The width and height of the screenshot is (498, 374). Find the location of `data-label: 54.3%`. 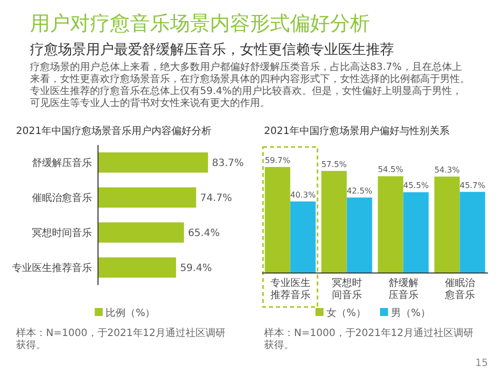

data-label: 54.3% is located at coordinates (447, 170).